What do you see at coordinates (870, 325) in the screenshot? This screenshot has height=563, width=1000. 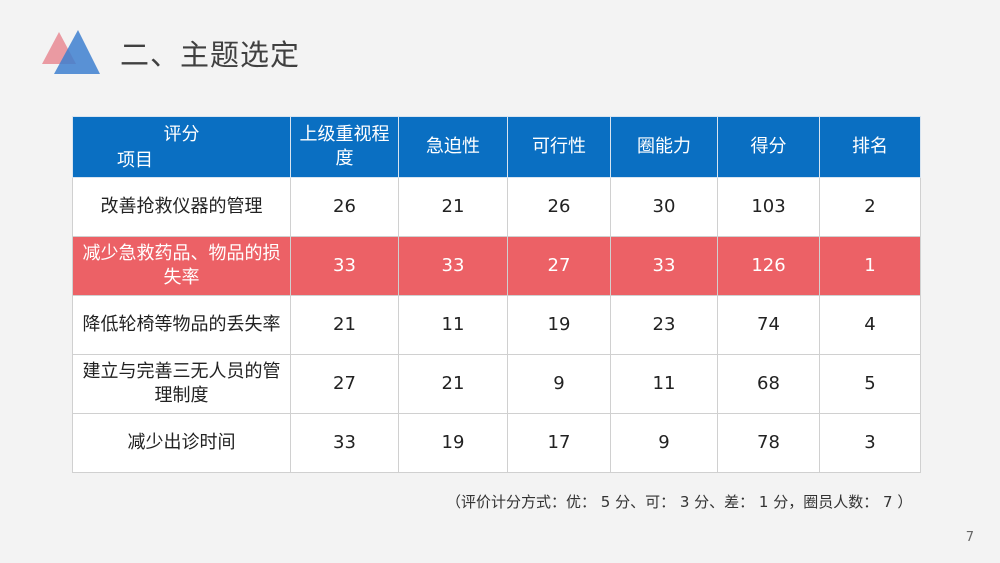 I see `row-value-cell: 4` at bounding box center [870, 325].